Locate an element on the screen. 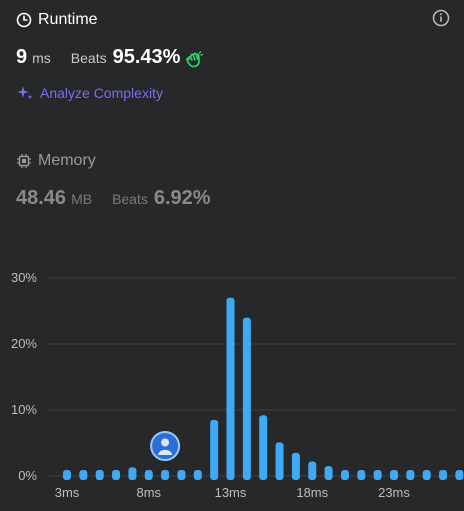 Image resolution: width=464 pixels, height=511 pixels. runtime-header: Runtime is located at coordinates (57, 20).